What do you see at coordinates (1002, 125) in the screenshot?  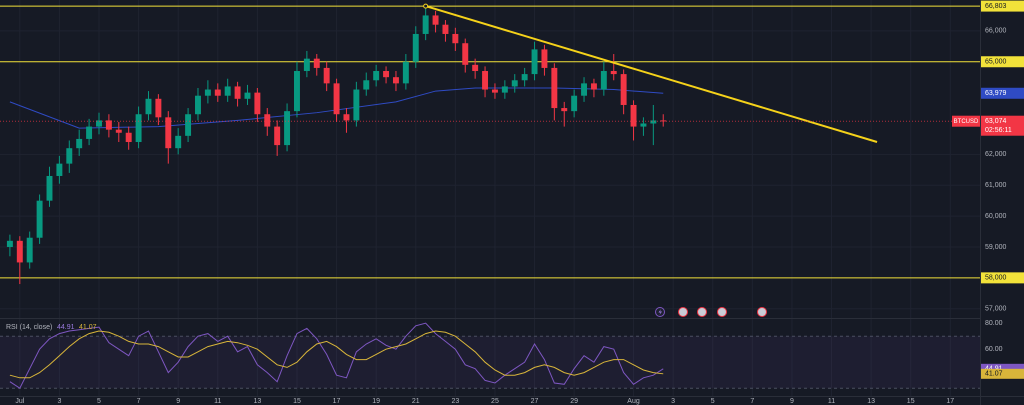 I see `price-tag` at bounding box center [1002, 125].